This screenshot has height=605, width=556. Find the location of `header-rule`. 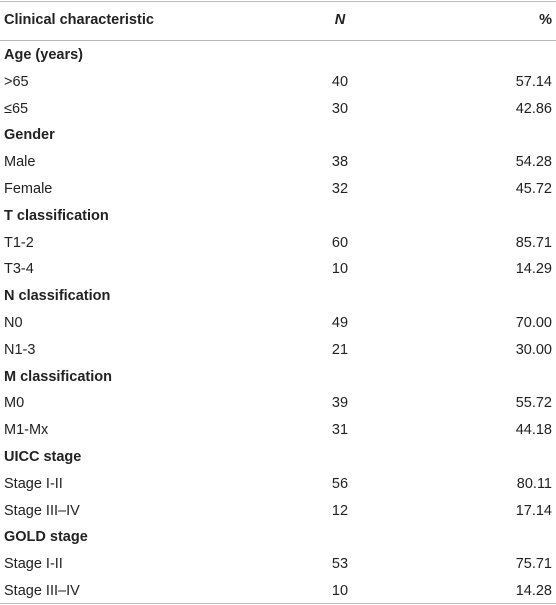

header-rule is located at coordinates (278, 40).